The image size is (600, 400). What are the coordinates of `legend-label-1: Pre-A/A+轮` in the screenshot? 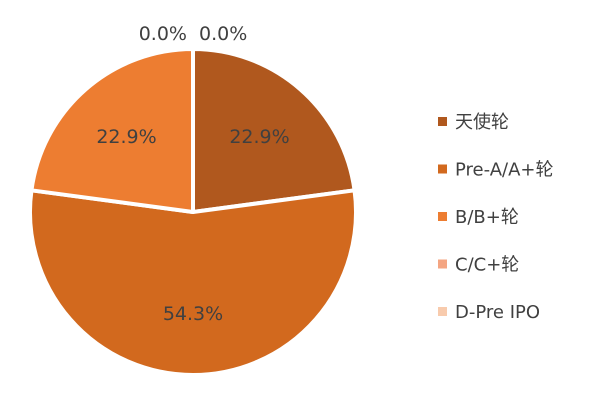 It's located at (504, 170).